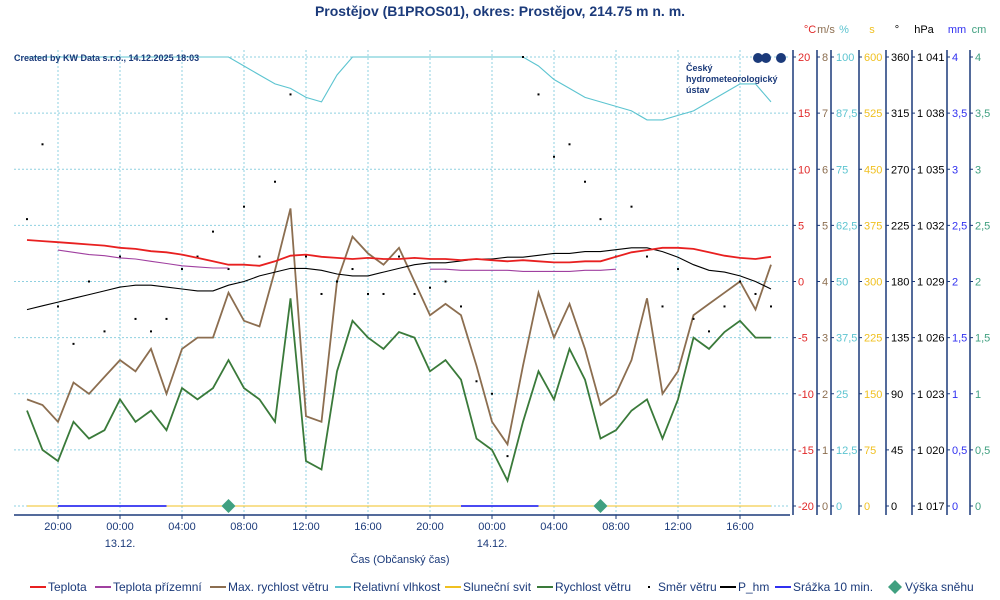  What do you see at coordinates (931, 451) in the screenshot?
I see `y-tick-label: 1 020` at bounding box center [931, 451].